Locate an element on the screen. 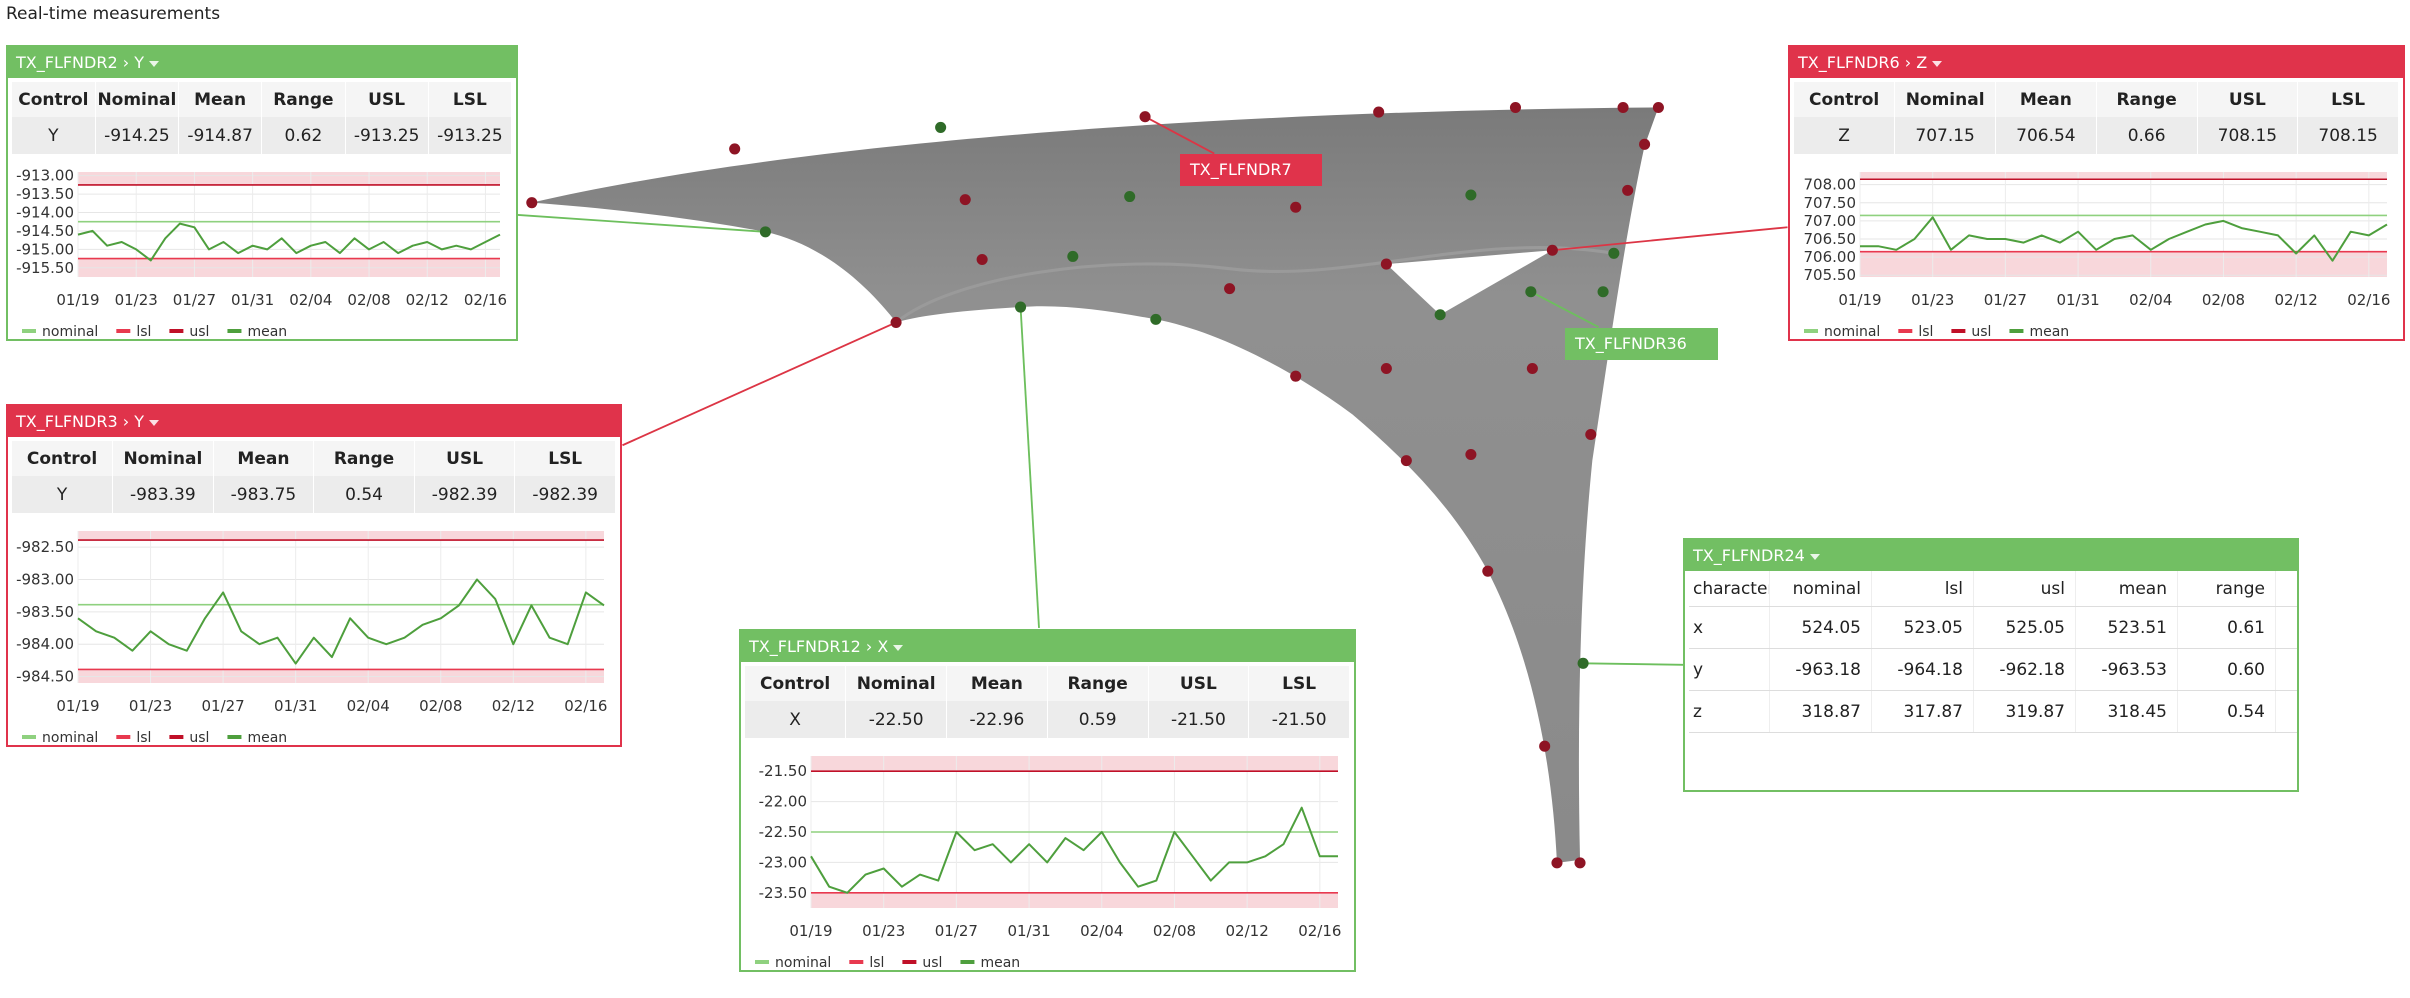 This screenshot has height=998, width=2410. cell: 0.60 is located at coordinates (2226, 669).